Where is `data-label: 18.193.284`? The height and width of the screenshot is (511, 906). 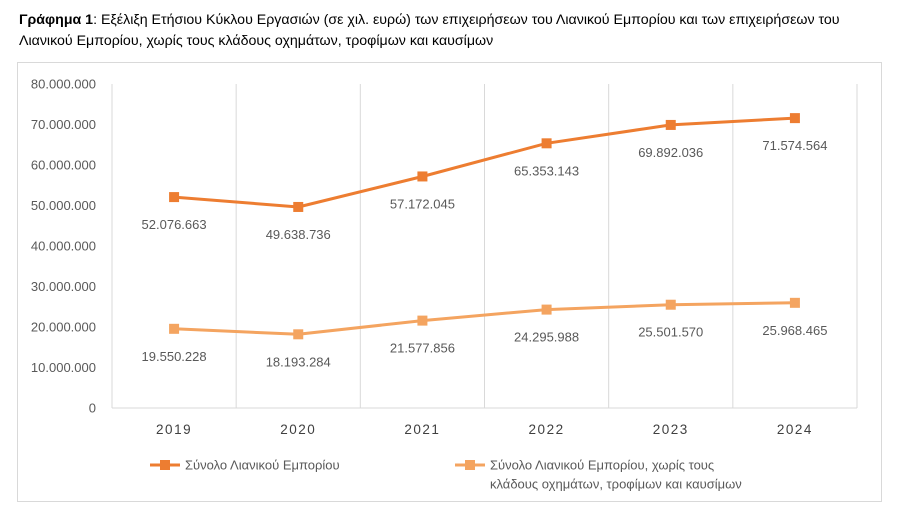
data-label: 18.193.284 is located at coordinates (298, 361).